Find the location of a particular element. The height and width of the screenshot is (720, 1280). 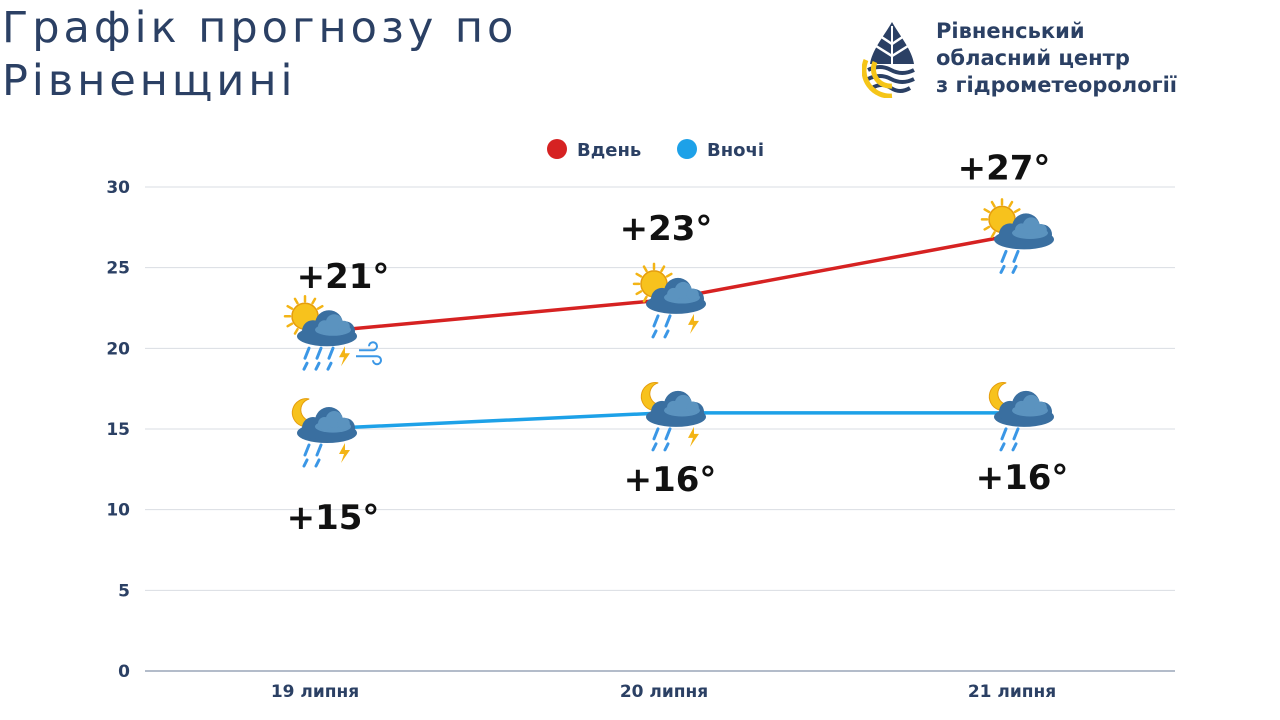

page-title-line-1: Графік прогнозу по is located at coordinates (260, 28).